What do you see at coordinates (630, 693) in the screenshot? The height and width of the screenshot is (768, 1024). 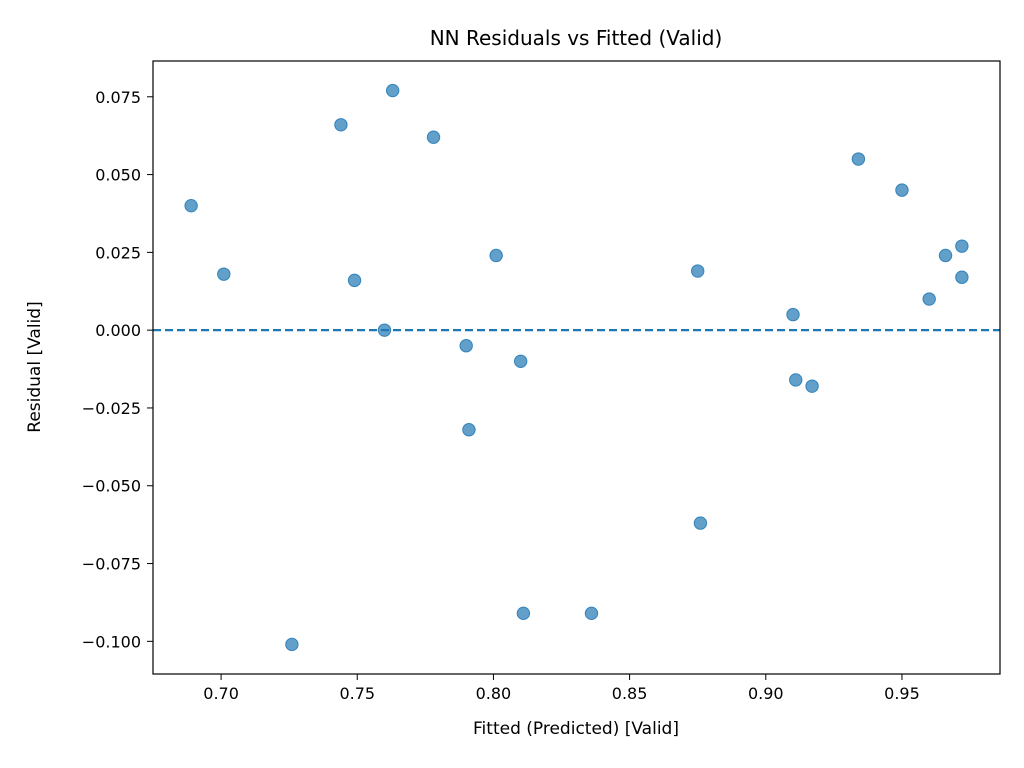 I see `x-tick-label: 0.85` at bounding box center [630, 693].